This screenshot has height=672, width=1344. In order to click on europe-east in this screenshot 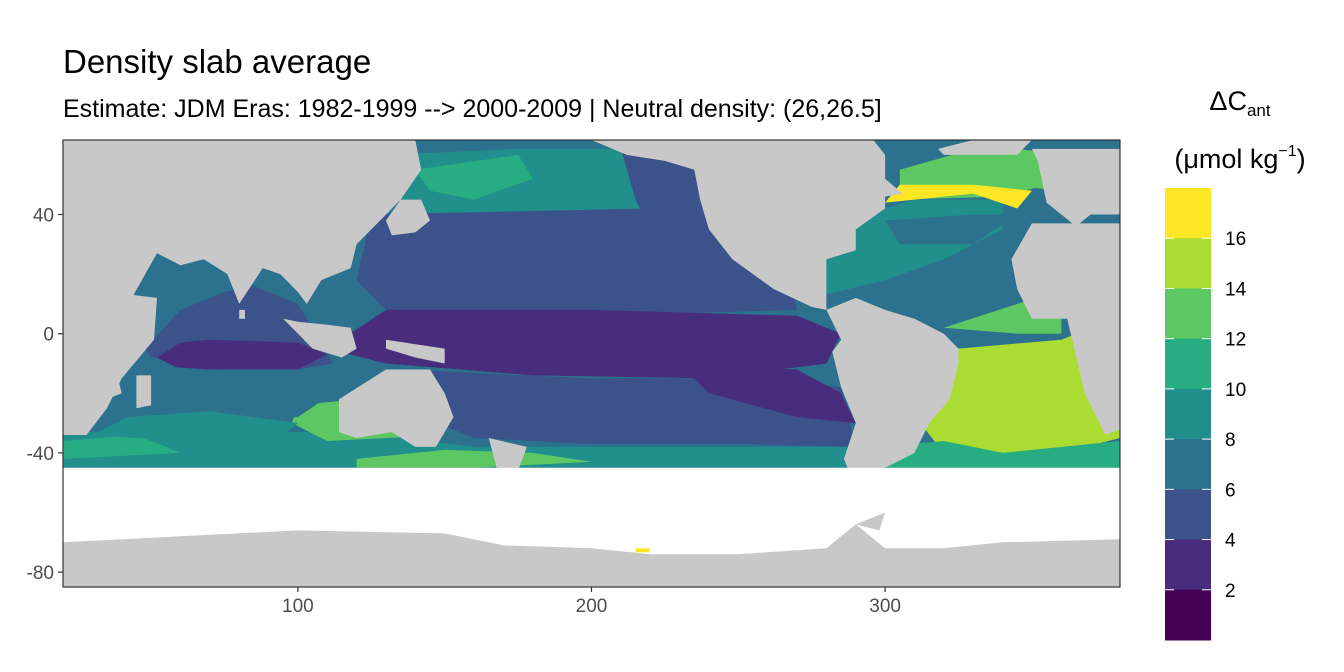, I will do `click(1075, 187)`.